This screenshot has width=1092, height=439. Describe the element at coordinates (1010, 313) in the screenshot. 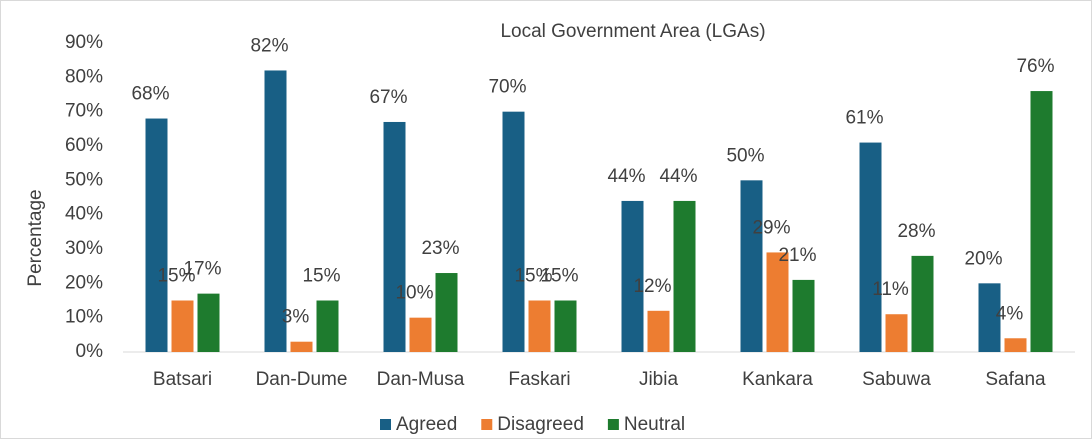

I see `data-label: 4%` at that location.